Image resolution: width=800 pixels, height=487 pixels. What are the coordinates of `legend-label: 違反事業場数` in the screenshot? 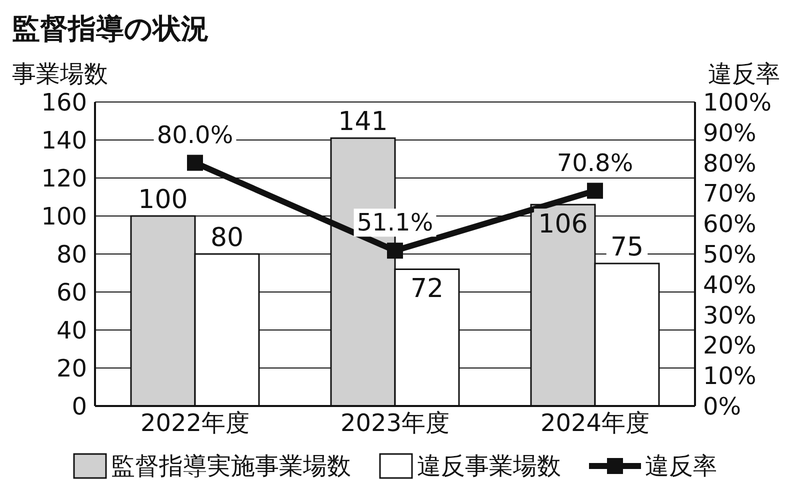 It's located at (489, 466).